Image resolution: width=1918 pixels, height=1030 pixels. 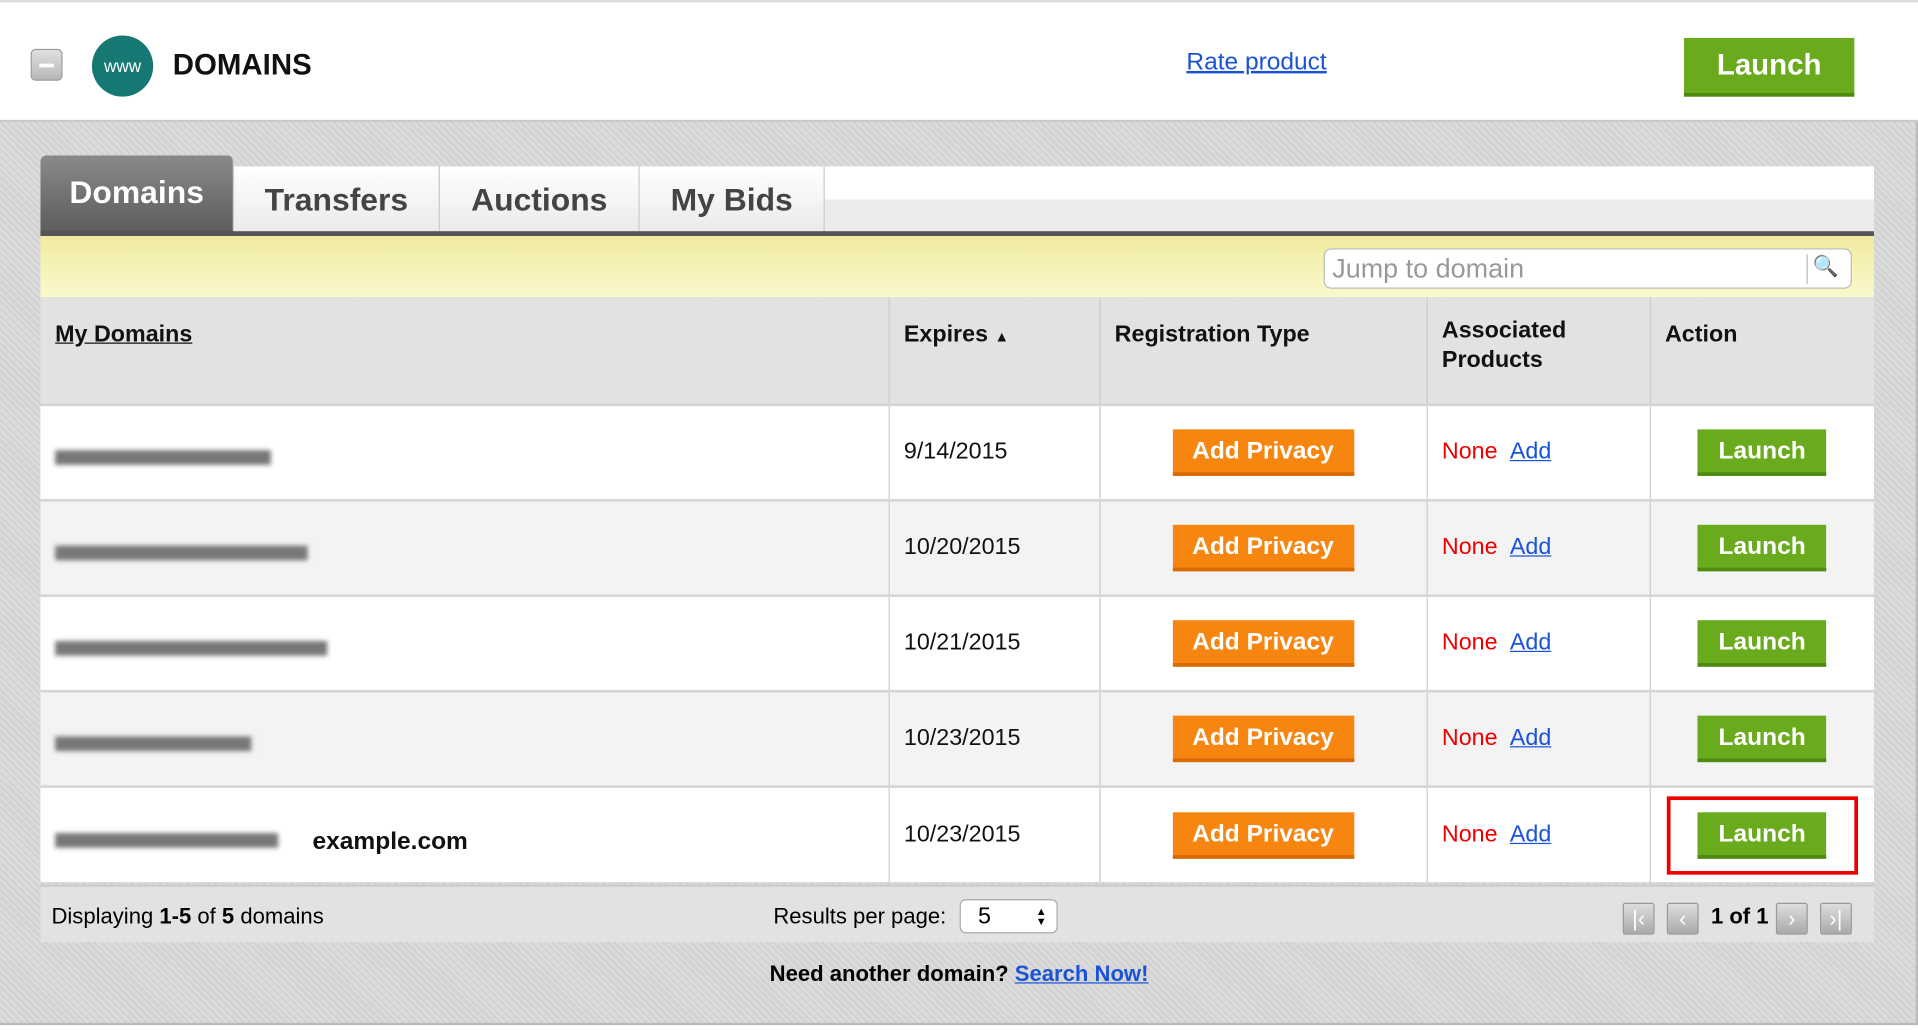 I want to click on jump-to-domain-field: 🔍, so click(x=1587, y=268).